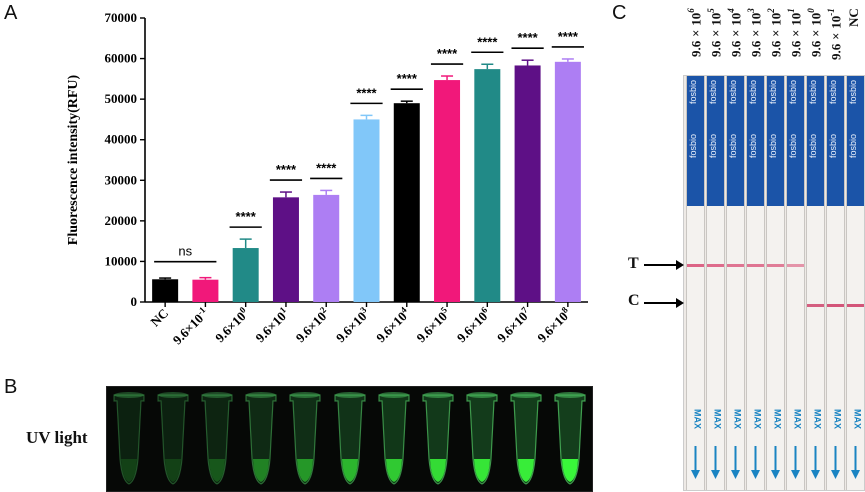 Image resolution: width=865 pixels, height=492 pixels. I want to click on y-tick-label: 40000, so click(121, 139).